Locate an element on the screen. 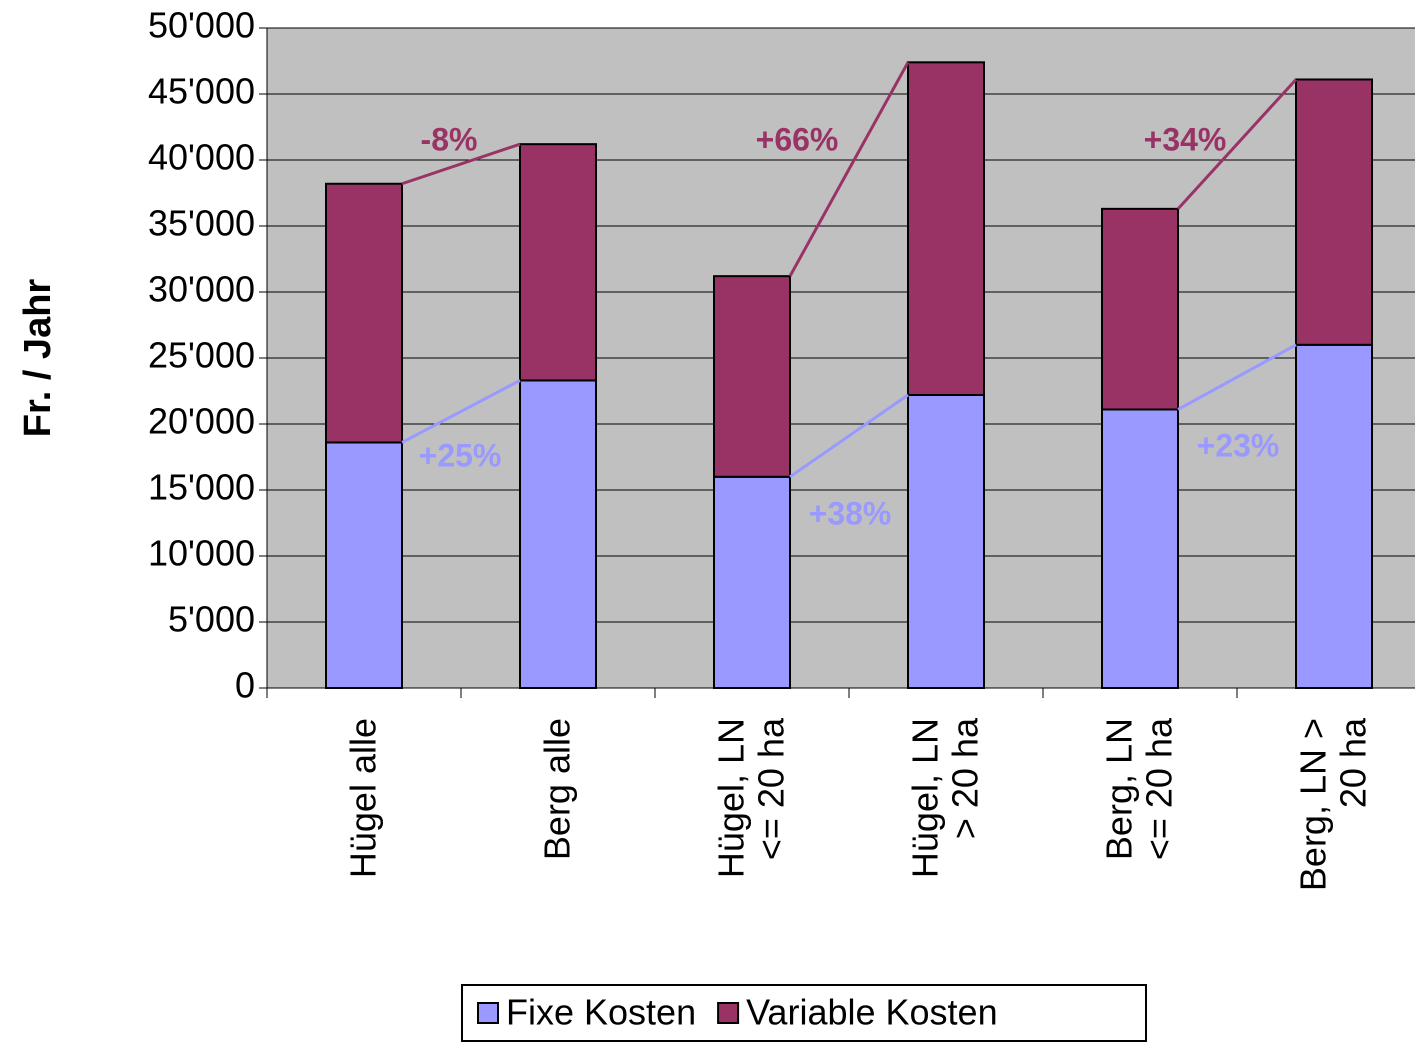 The height and width of the screenshot is (1047, 1415). y-tick-label: 25'000 is located at coordinates (201, 355).